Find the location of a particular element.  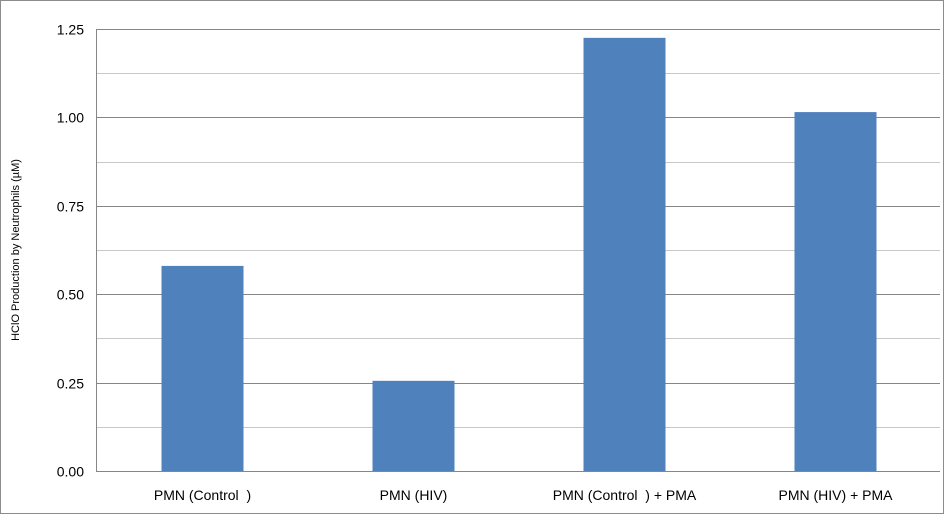

y-tick-label: 0.50 is located at coordinates (70, 295).